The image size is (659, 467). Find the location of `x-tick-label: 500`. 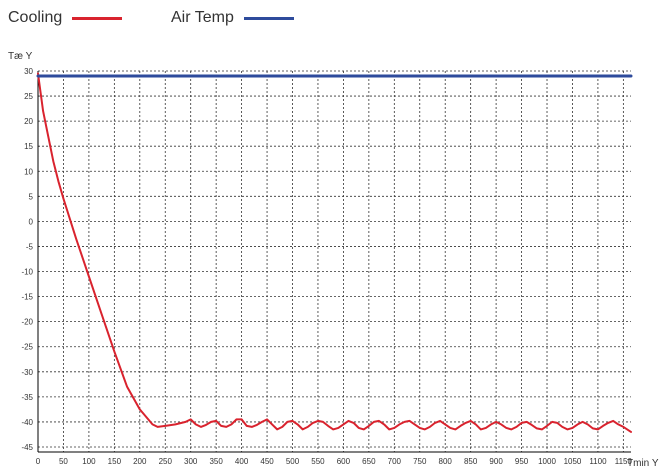

x-tick-label: 500 is located at coordinates (293, 461).